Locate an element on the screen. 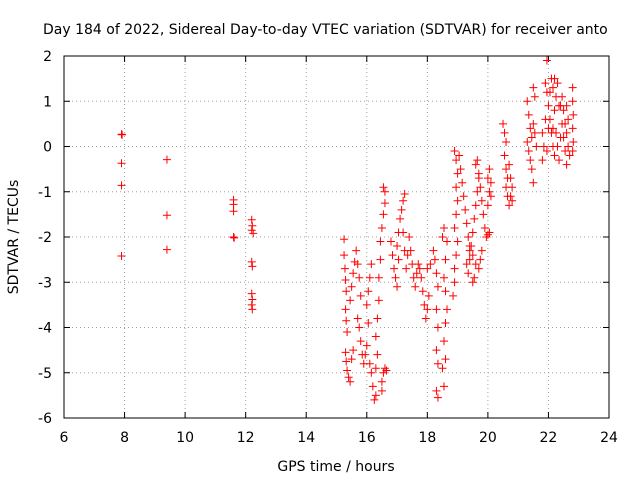 The width and height of the screenshot is (640, 480). x-axis-title: GPS time / hours is located at coordinates (335, 467).